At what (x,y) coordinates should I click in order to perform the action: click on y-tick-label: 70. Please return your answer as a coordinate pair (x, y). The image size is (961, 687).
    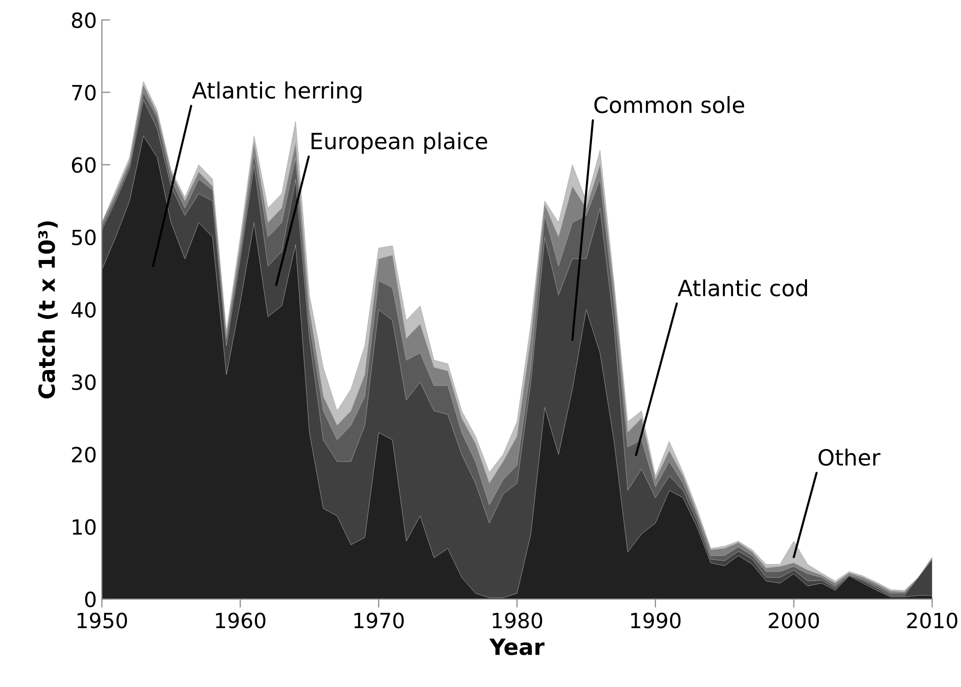
    Looking at the image, I should click on (84, 92).